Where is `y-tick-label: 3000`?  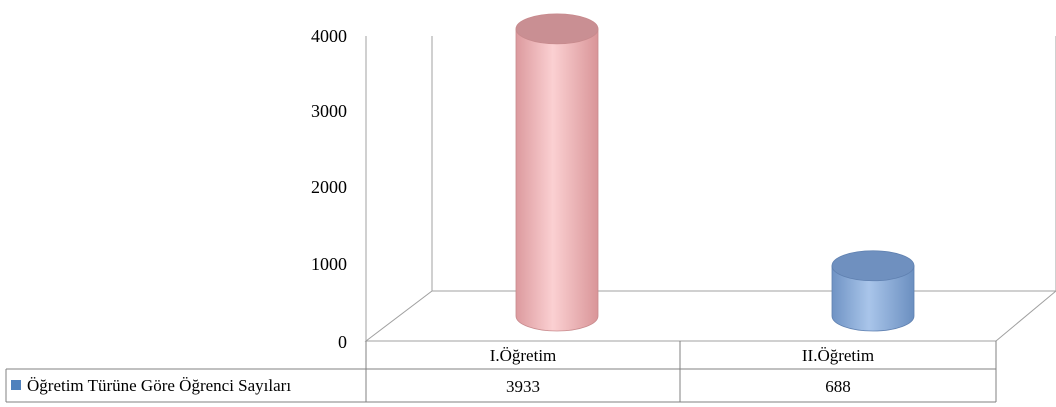
y-tick-label: 3000 is located at coordinates (329, 111).